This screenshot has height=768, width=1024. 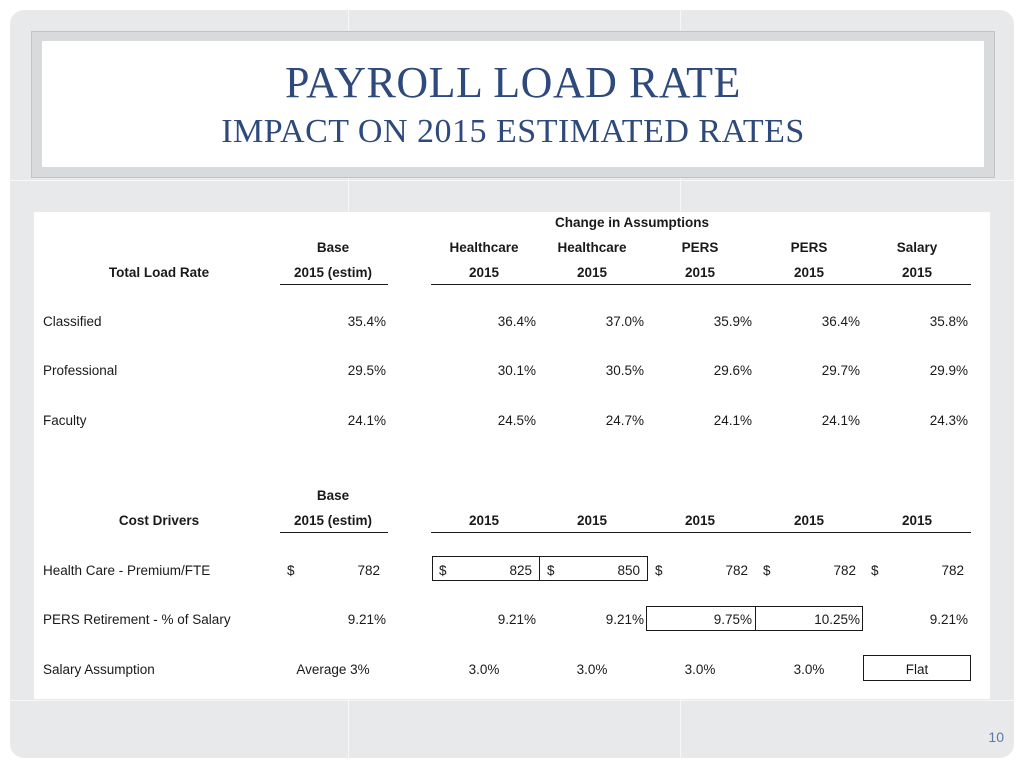 I want to click on cell-value: 35.8%, so click(x=948, y=321).